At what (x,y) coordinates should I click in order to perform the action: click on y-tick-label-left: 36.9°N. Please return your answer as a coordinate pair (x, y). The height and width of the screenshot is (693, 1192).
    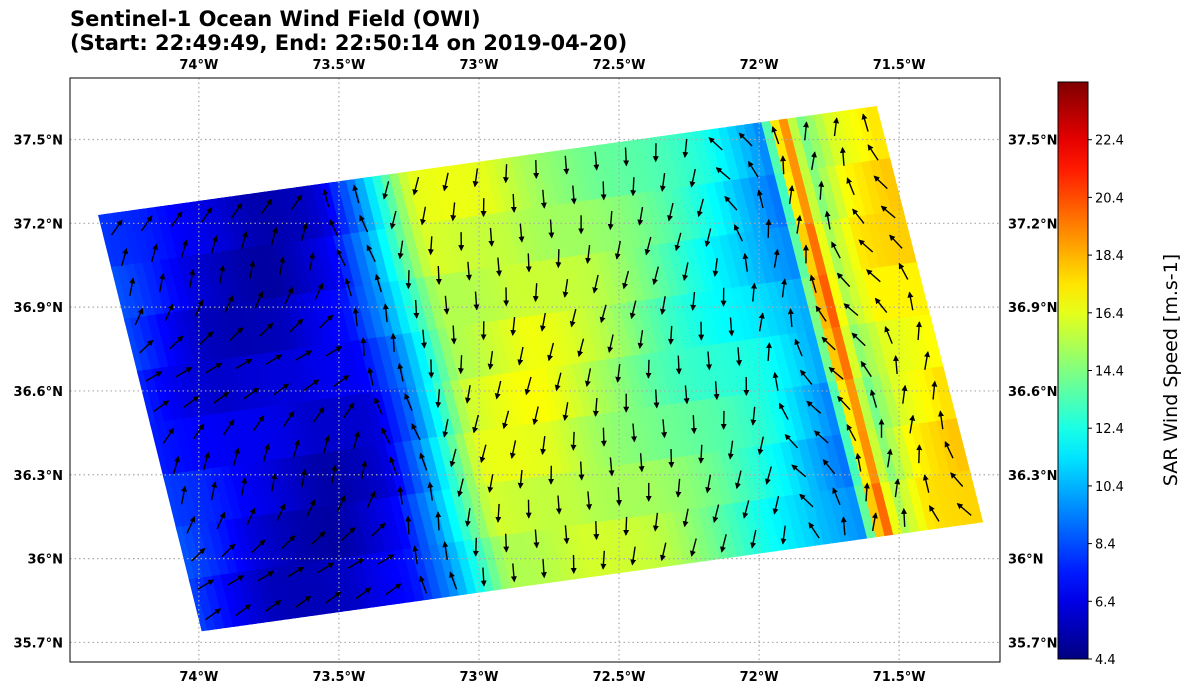
    Looking at the image, I should click on (38, 308).